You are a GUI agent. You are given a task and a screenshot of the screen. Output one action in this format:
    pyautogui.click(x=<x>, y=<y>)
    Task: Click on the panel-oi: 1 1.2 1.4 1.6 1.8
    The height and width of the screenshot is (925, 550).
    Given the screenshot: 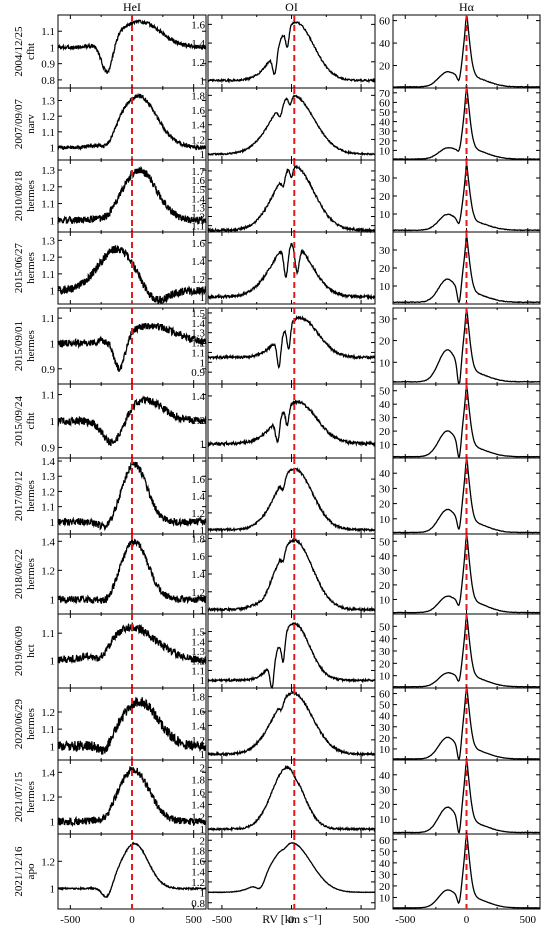 What is the action you would take?
    pyautogui.click(x=283, y=575)
    